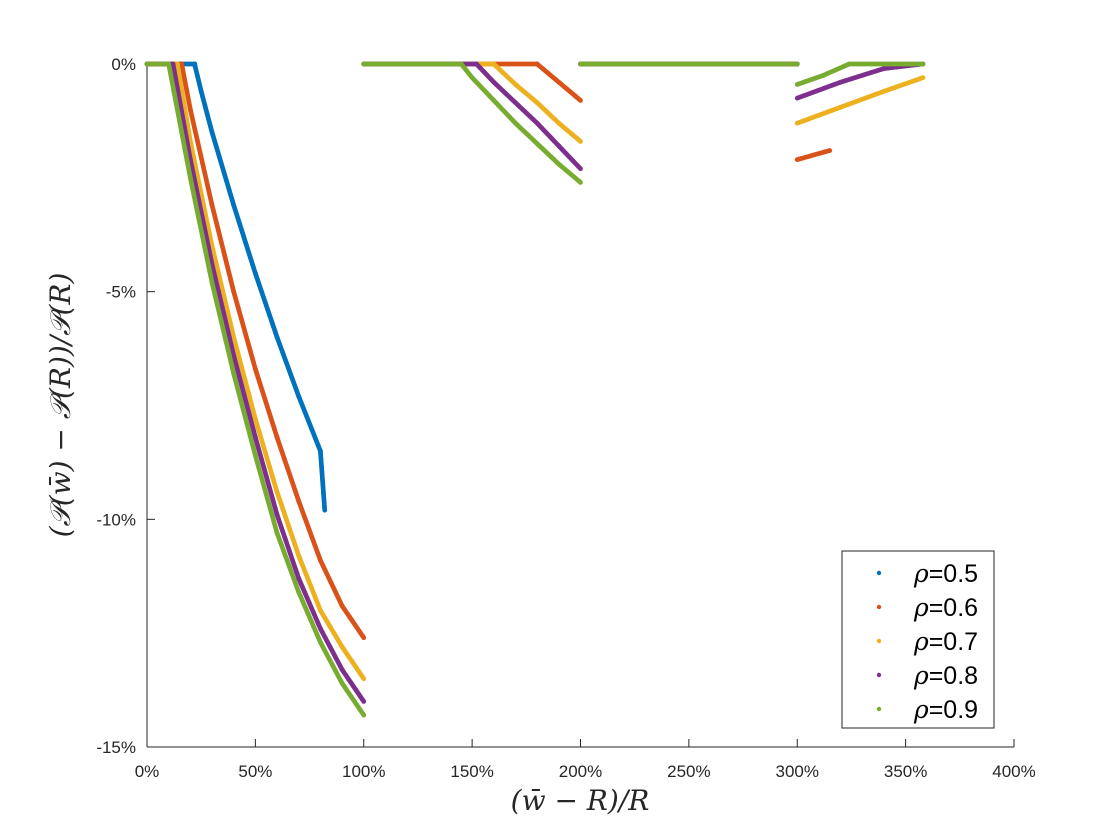  What do you see at coordinates (945, 641) in the screenshot?
I see `legend-label: ρ=0.7` at bounding box center [945, 641].